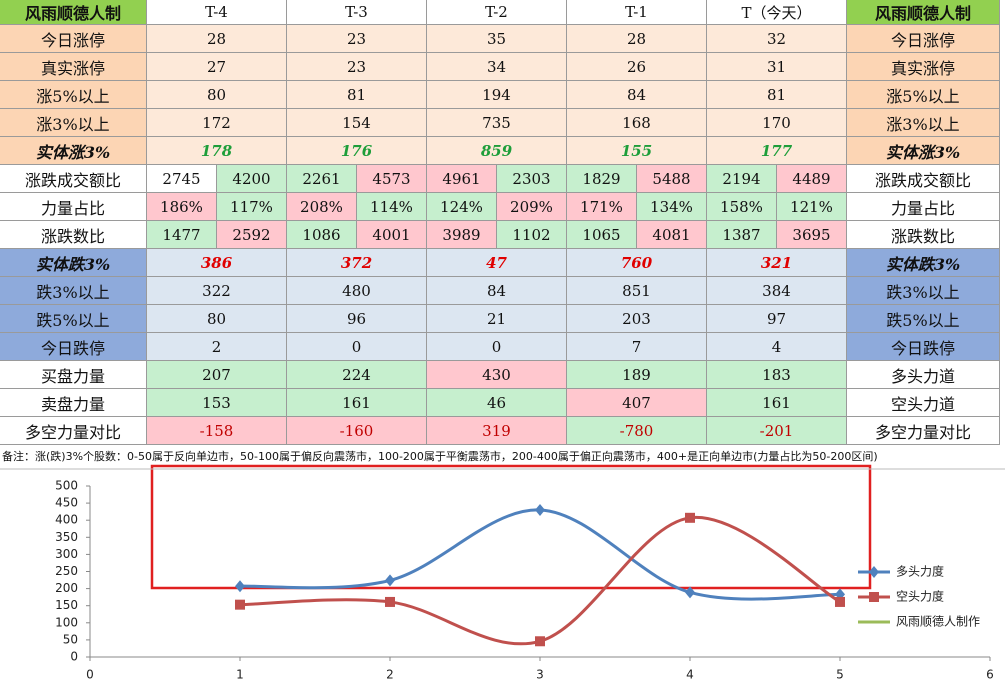 The width and height of the screenshot is (1005, 697). What do you see at coordinates (637, 67) in the screenshot?
I see `cell: 26` at bounding box center [637, 67].